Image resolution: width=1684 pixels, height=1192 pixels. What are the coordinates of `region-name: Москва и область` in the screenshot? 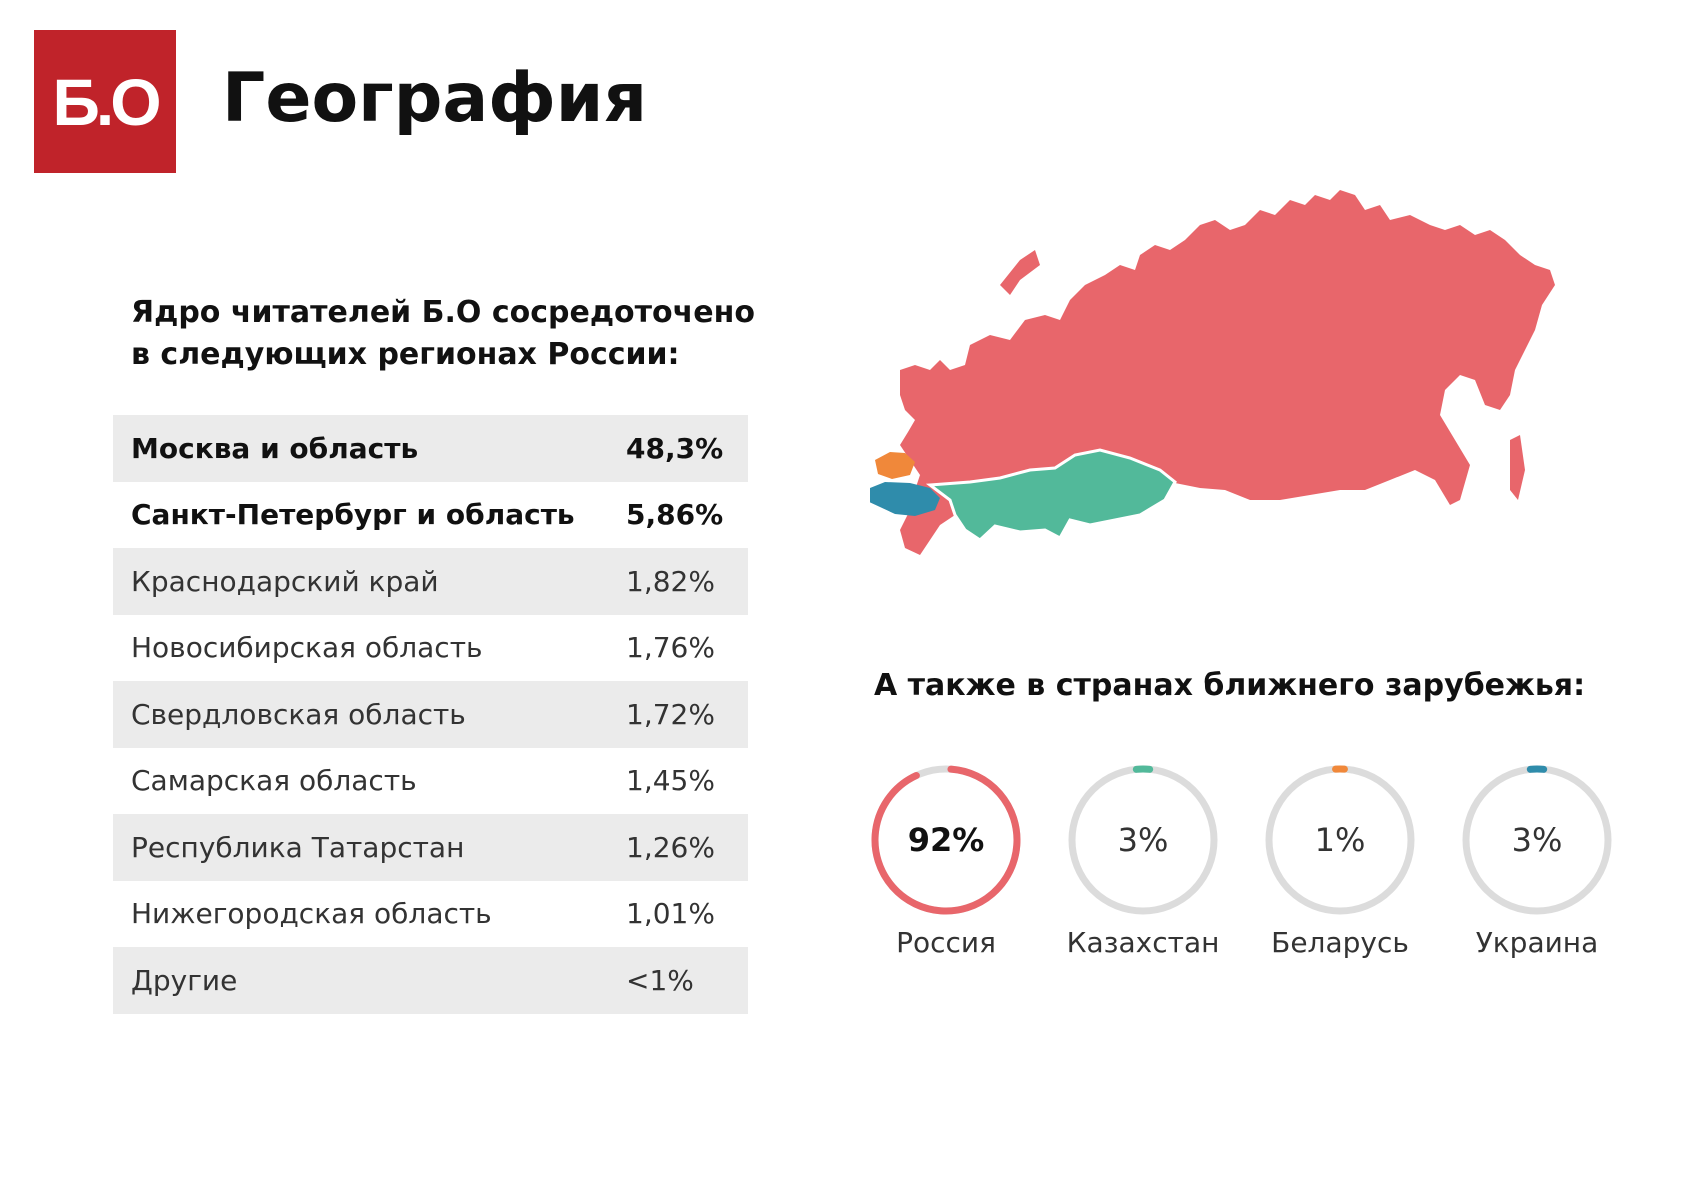 It's located at (369, 448).